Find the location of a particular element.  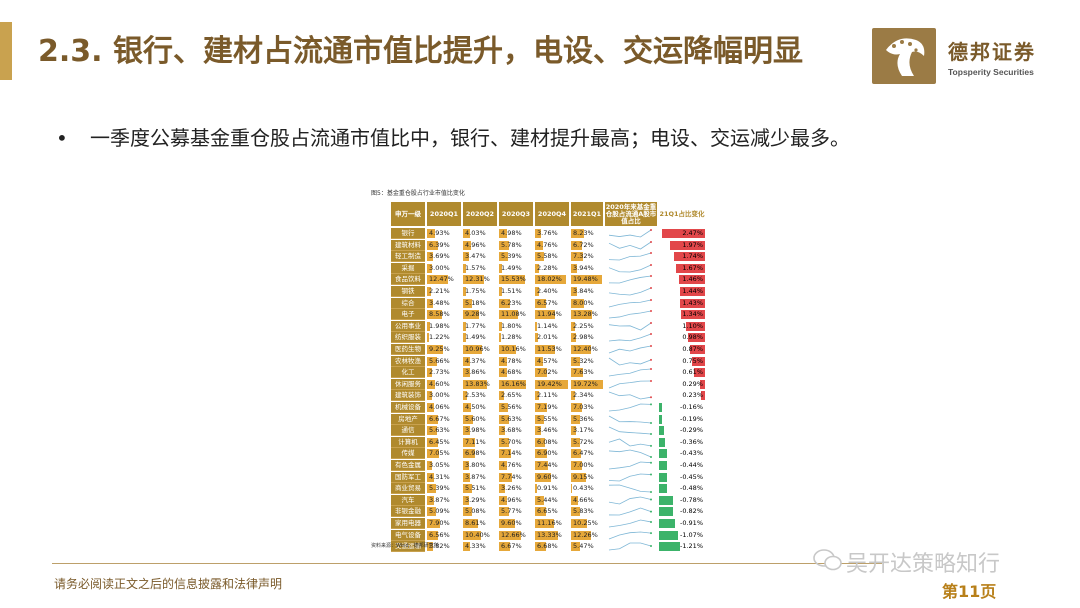

value-cell: 5.63% is located at coordinates (516, 419).